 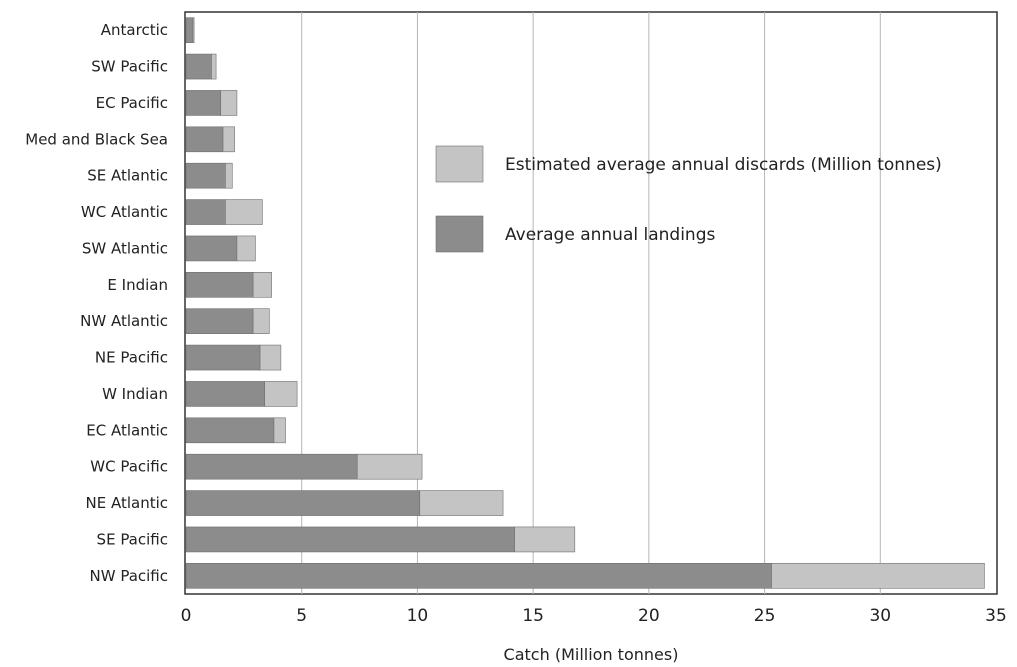 I want to click on legend-label: Average annual landings, so click(x=610, y=235).